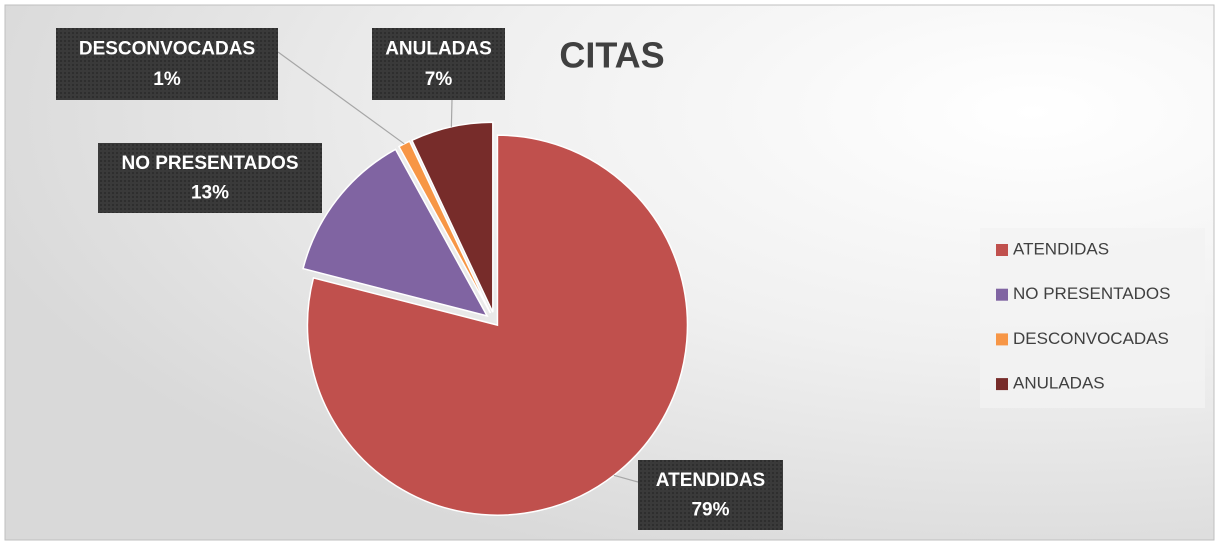 This screenshot has width=1219, height=545. I want to click on legend-label: ATENDIDAS, so click(1061, 248).